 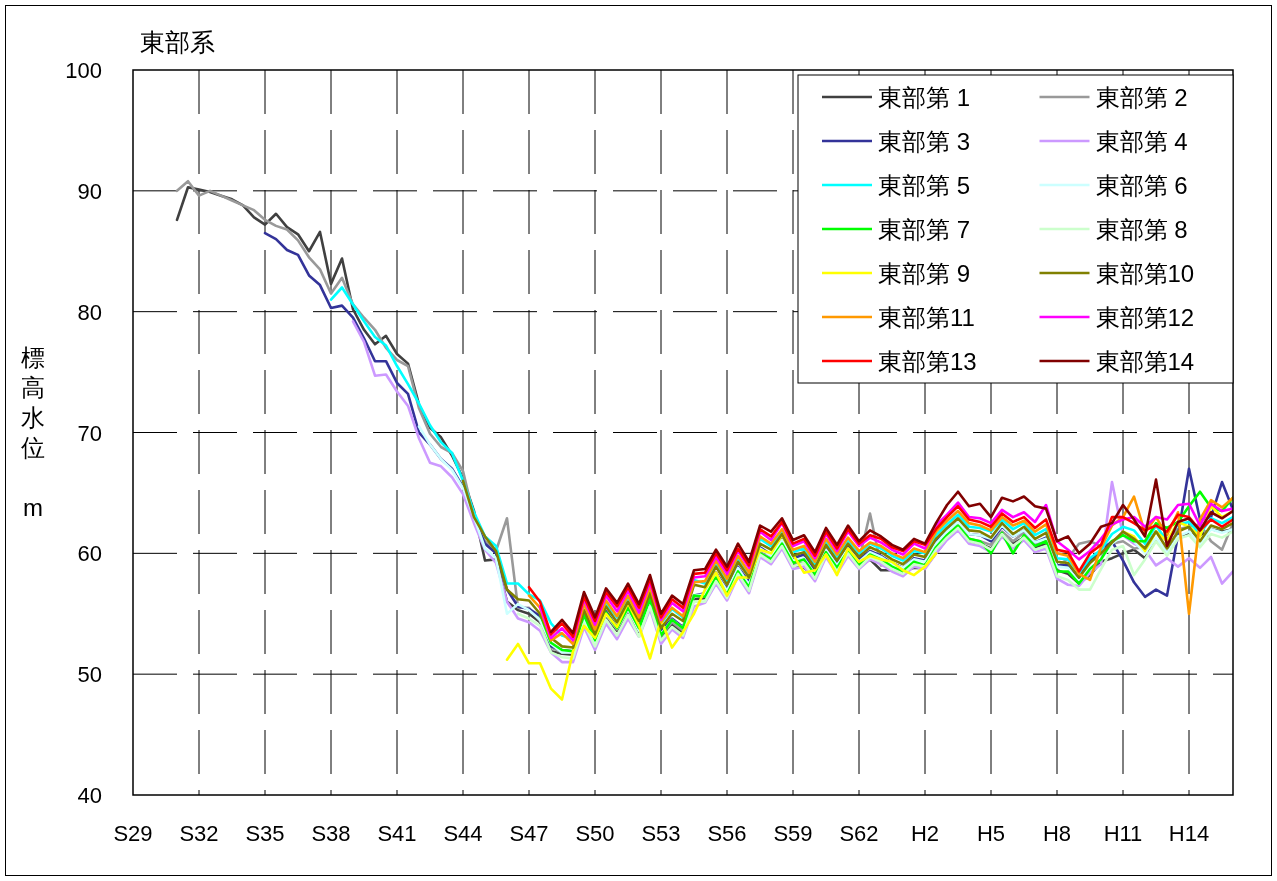 What do you see at coordinates (1189, 833) in the screenshot?
I see `x-tick-label: H14` at bounding box center [1189, 833].